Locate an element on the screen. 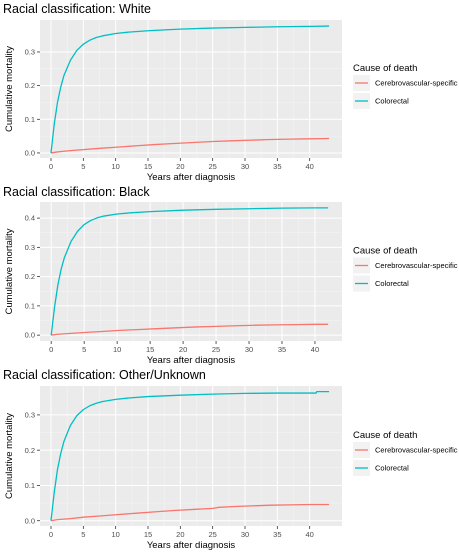 The image size is (459, 555). chart-title: Racial classification: Other/Unknown is located at coordinates (104, 375).